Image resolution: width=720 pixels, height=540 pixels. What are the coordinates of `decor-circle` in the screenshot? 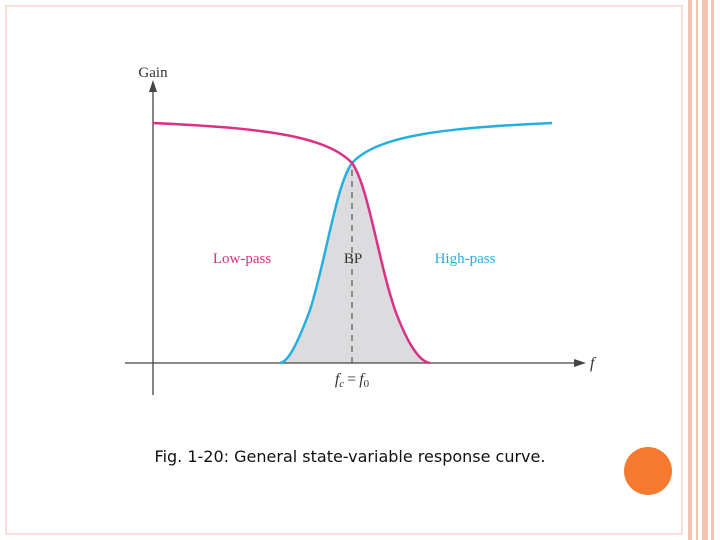 It's located at (648, 471).